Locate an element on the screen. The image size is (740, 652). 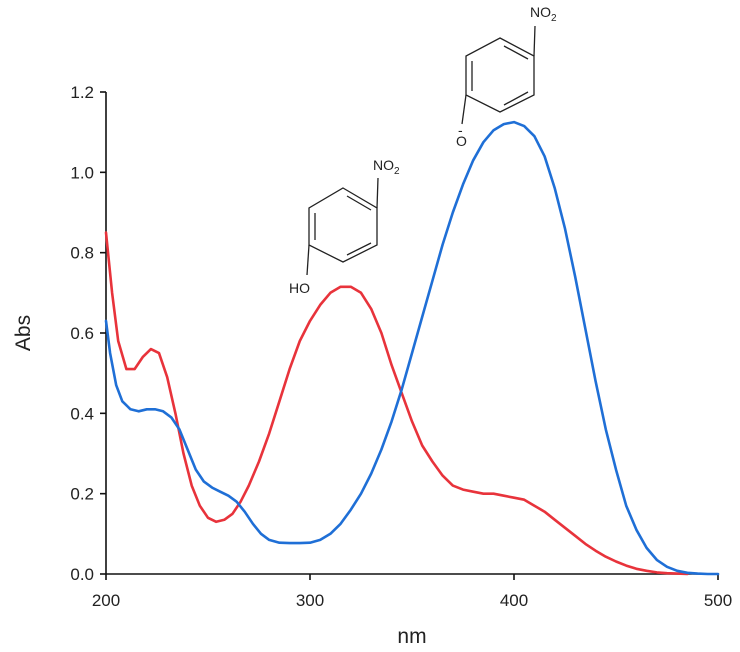
nitrophenolate-oxygen-bond is located at coordinates (464, 109).